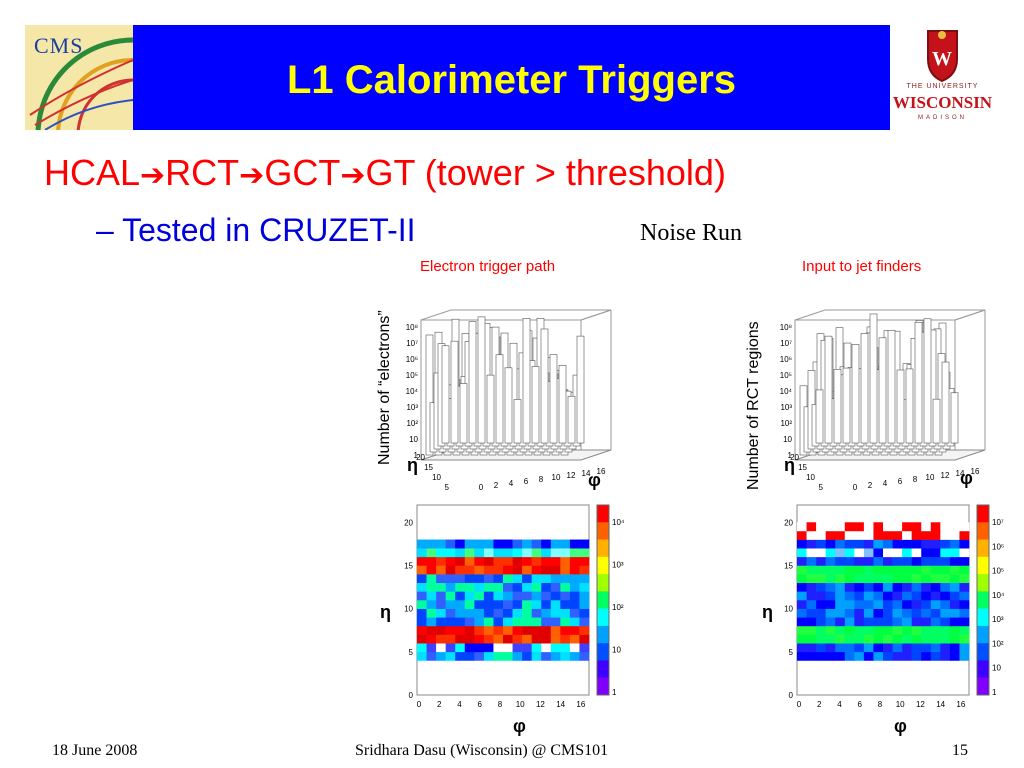 The height and width of the screenshot is (768, 1024). What do you see at coordinates (79, 77) in the screenshot?
I see `cms-logo: CMS` at bounding box center [79, 77].